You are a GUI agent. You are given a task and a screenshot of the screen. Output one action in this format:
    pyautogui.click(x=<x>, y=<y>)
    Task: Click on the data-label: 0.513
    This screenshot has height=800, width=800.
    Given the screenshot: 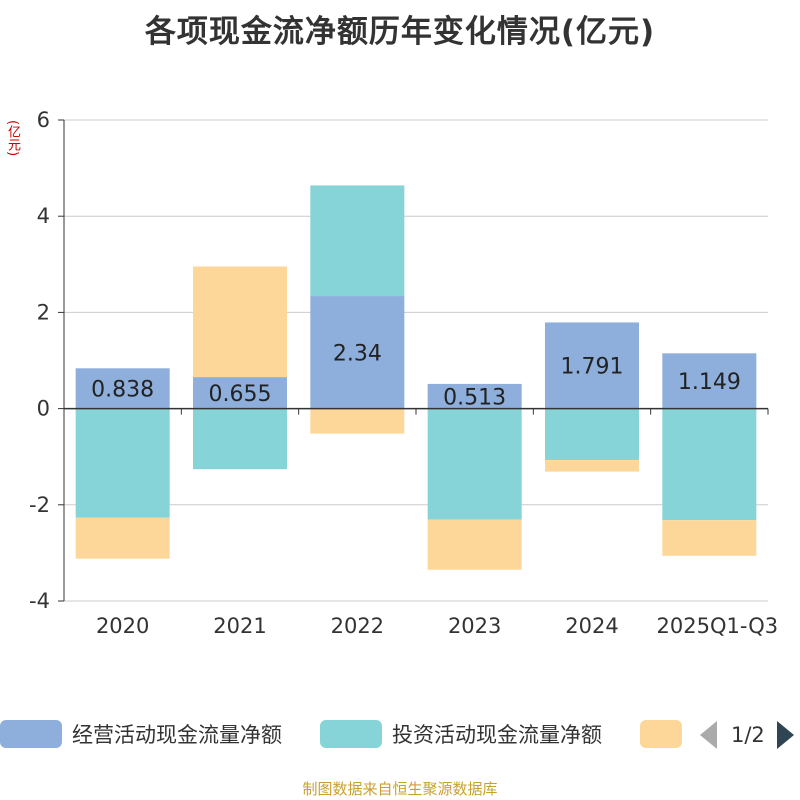 What is the action you would take?
    pyautogui.click(x=474, y=397)
    